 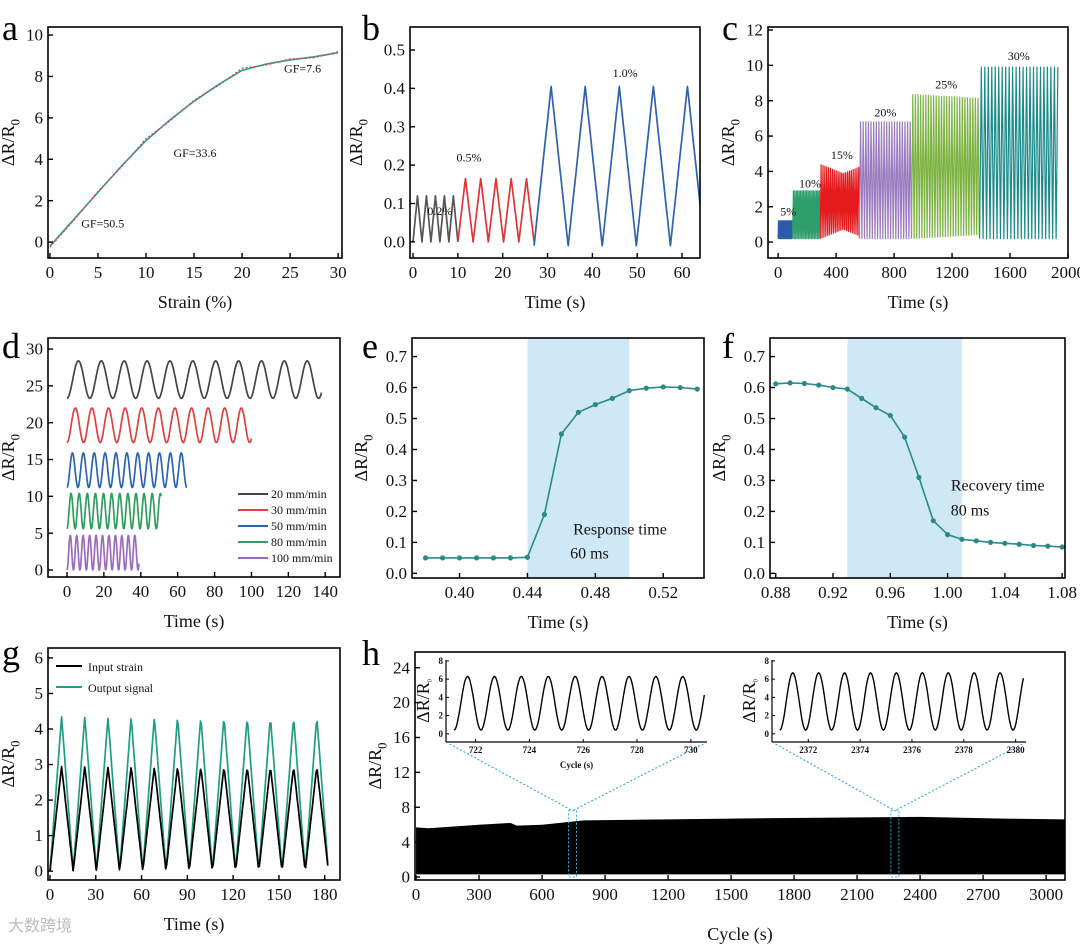 What do you see at coordinates (528, 592) in the screenshot?
I see `x-tick-label: 0.44` at bounding box center [528, 592].